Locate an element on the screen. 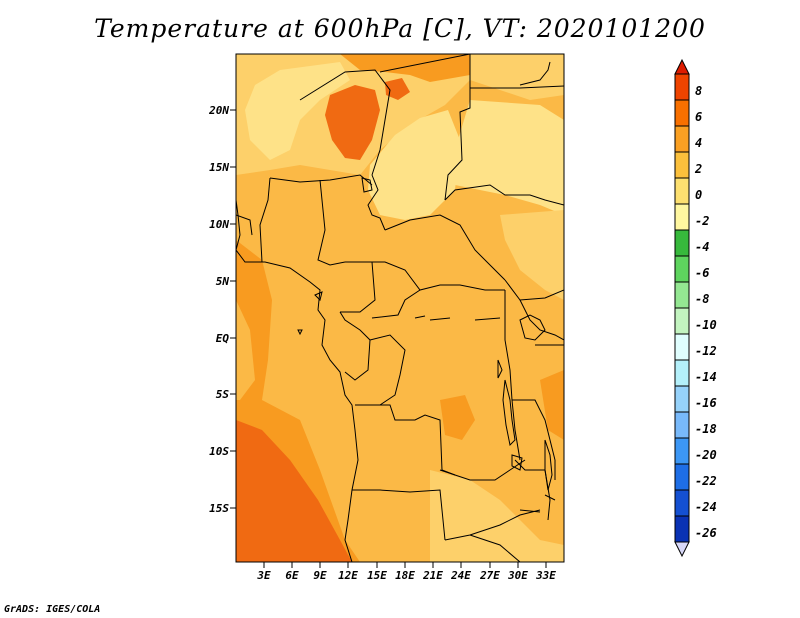  lon-label: 12E is located at coordinates (348, 575).